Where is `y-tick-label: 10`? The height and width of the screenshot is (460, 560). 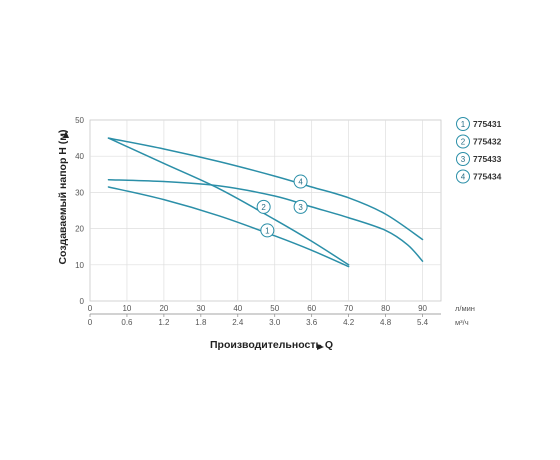 y-tick-label: 10 is located at coordinates (79, 265).